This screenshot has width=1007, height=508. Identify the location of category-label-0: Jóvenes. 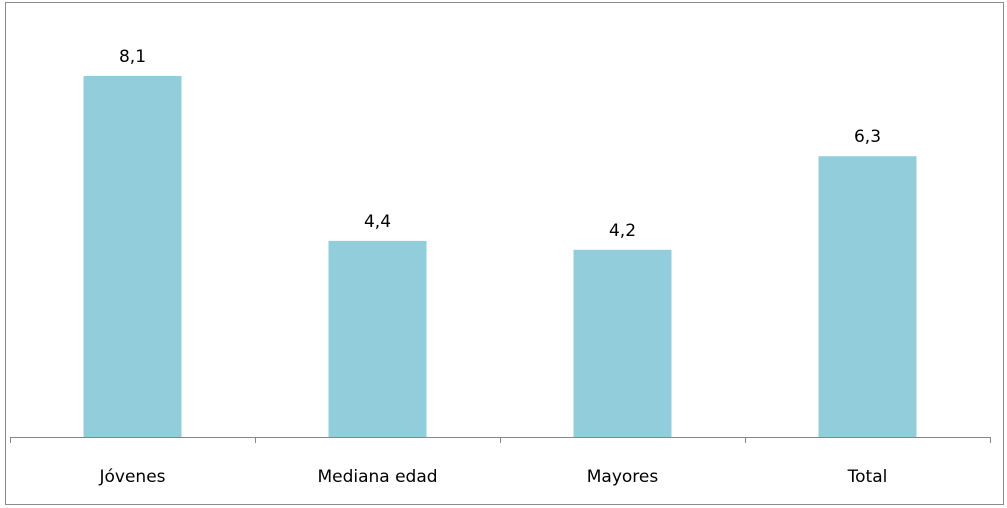
(131, 477).